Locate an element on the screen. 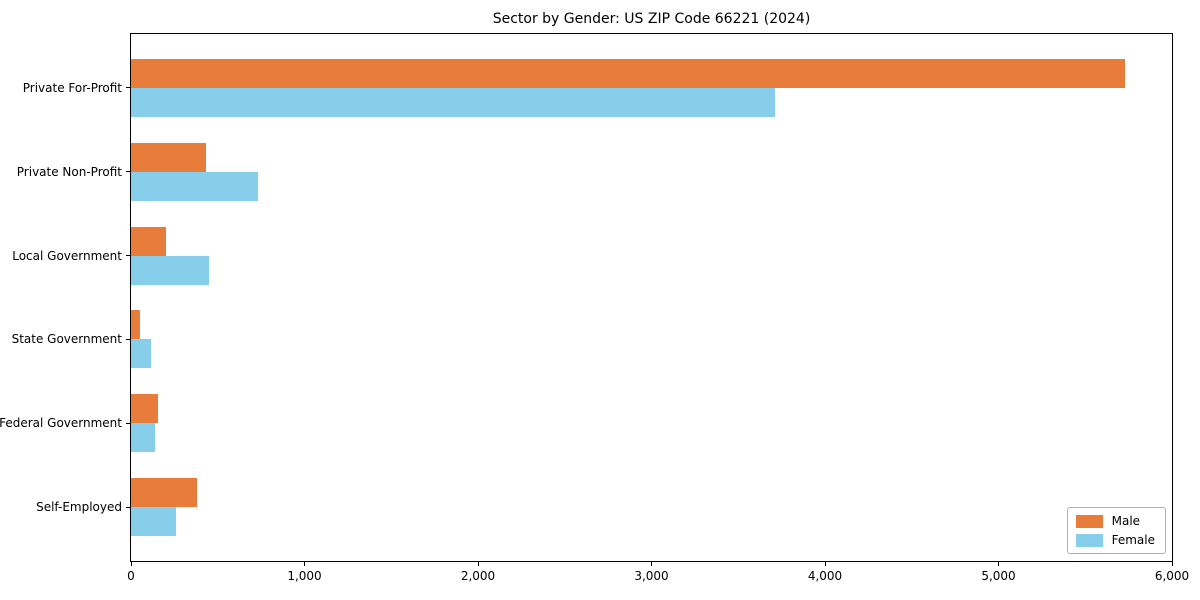  legend-label: Female is located at coordinates (1133, 540).